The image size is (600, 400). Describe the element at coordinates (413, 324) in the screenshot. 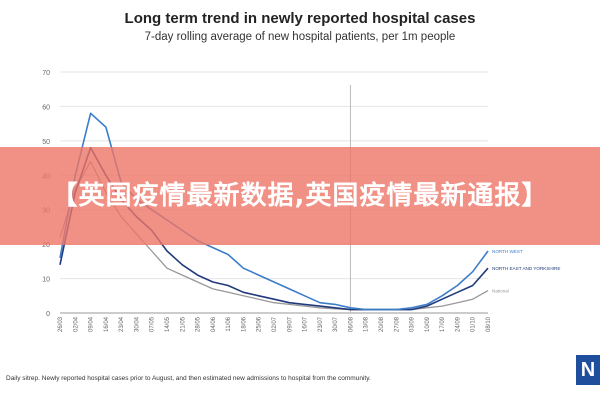

I see `x-tick-label: 03/09` at that location.